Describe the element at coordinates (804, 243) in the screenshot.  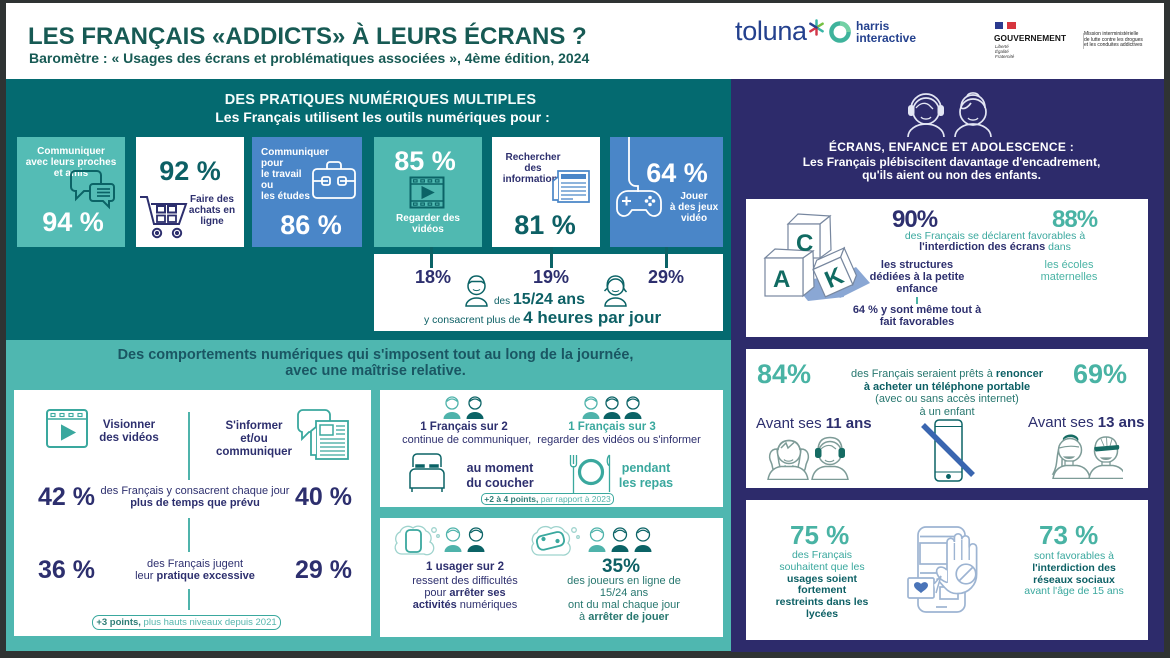
I see `svg-text: C` at that location.